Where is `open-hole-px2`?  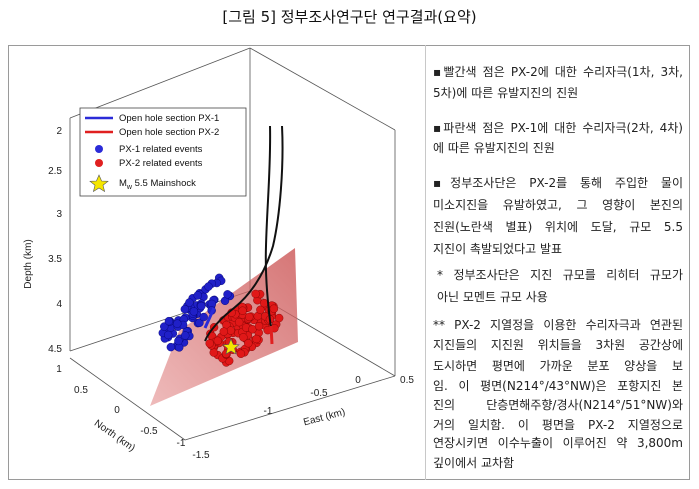
open-hole-px2 is located at coordinates (271, 335).